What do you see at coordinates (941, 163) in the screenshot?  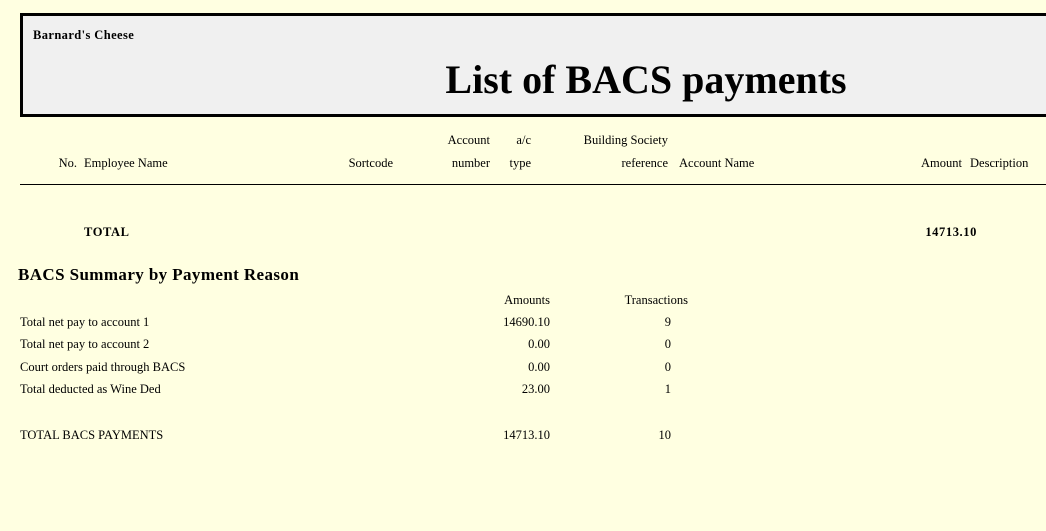 I see `col-header-amount: Amount` at bounding box center [941, 163].